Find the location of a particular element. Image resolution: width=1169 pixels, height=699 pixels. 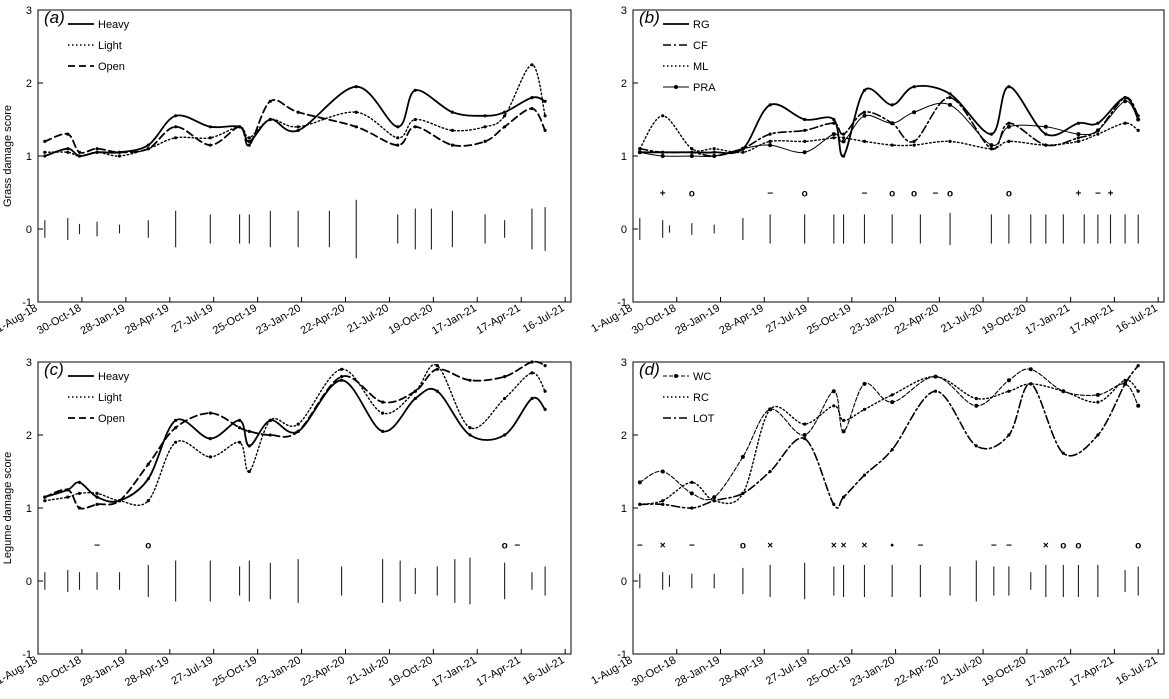

significance-marker: + is located at coordinates (663, 194).